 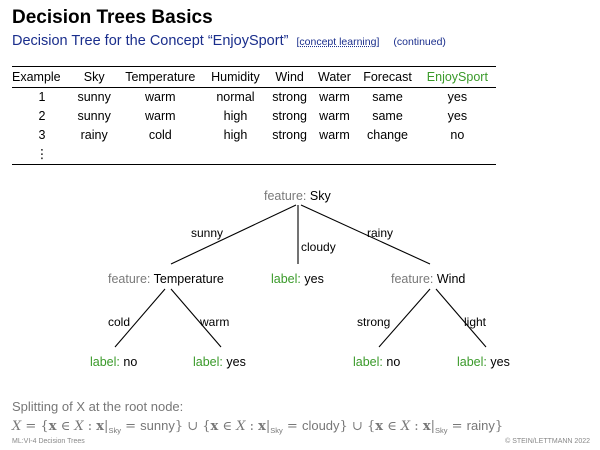 I want to click on leaf-light: label: yes, so click(x=483, y=362).